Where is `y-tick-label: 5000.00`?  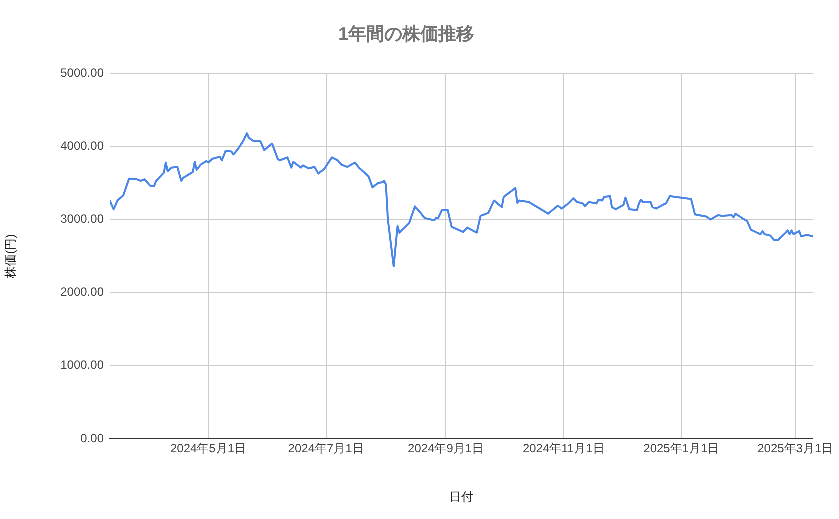 y-tick-label: 5000.00 is located at coordinates (82, 73).